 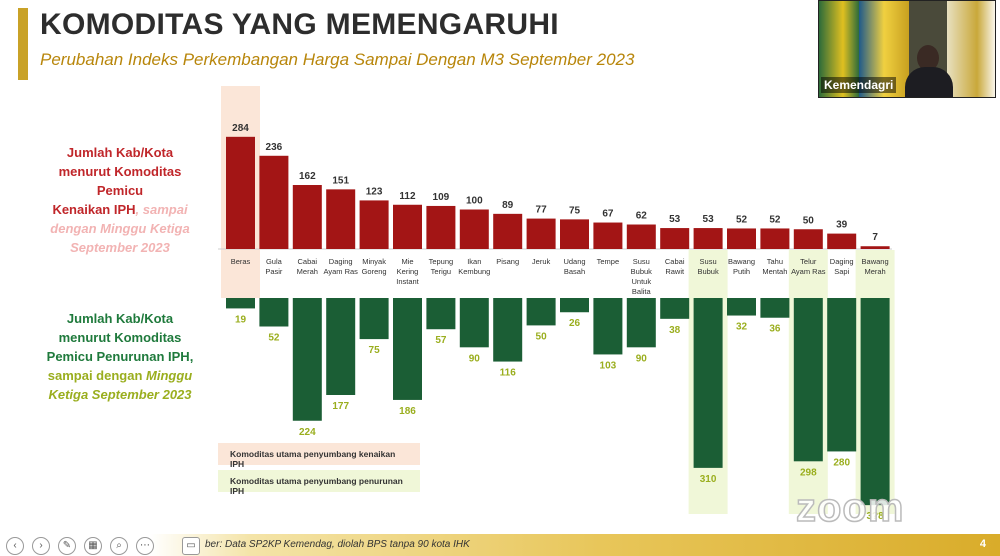 What do you see at coordinates (374, 271) in the screenshot?
I see `category-label: Goreng` at bounding box center [374, 271].